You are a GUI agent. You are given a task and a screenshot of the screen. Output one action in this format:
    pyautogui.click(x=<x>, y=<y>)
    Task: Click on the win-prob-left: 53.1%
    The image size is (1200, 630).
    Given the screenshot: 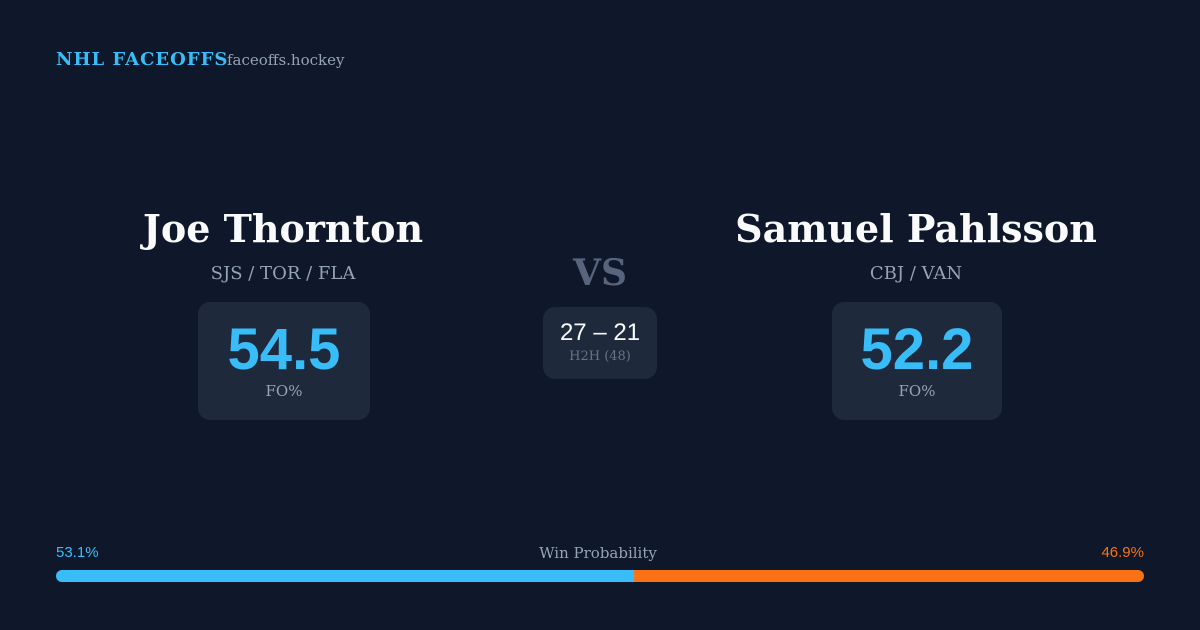 What is the action you would take?
    pyautogui.click(x=77, y=552)
    